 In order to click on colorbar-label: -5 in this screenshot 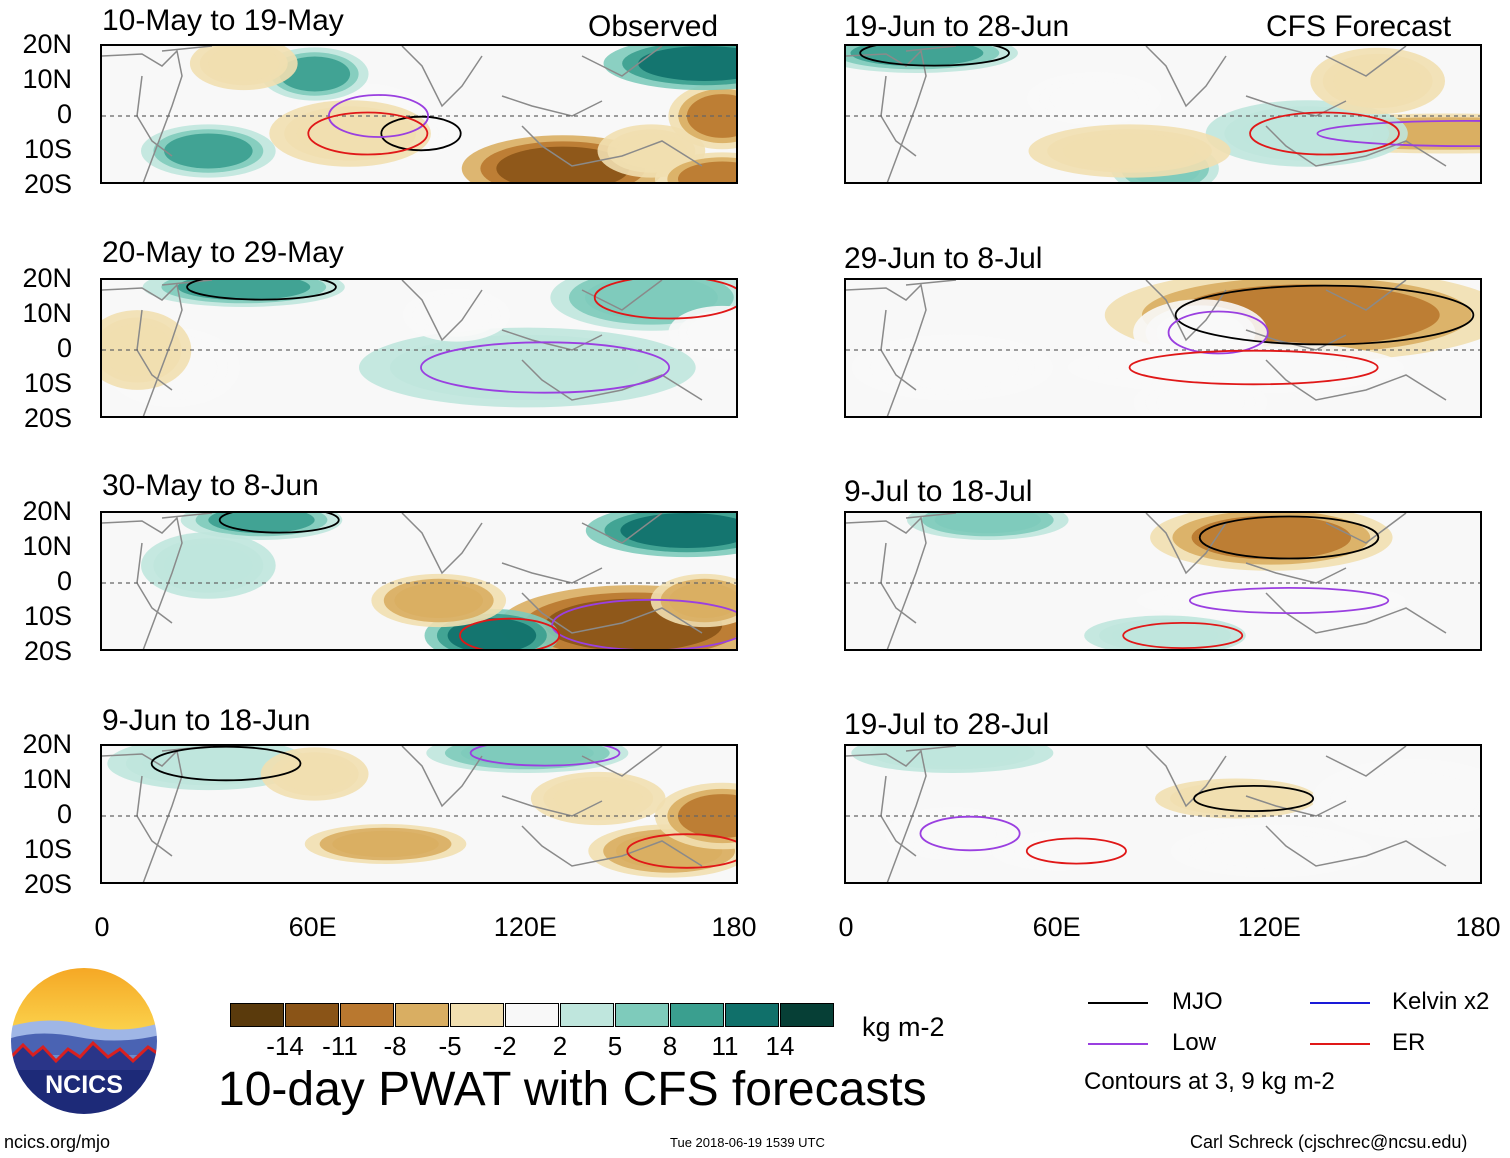, I will do `click(450, 1046)`.